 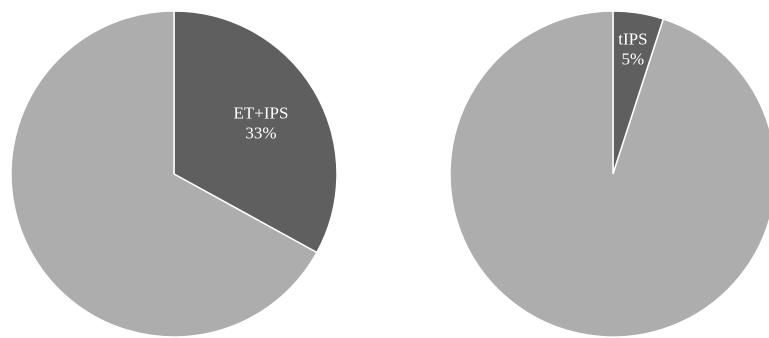 I want to click on slice-percent-label: 5%, so click(x=633, y=58).